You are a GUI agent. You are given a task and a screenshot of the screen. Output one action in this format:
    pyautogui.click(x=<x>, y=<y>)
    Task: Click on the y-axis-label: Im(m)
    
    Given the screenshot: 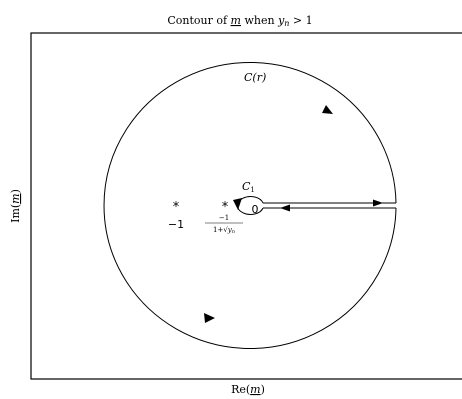 What is the action you would take?
    pyautogui.click(x=15, y=206)
    